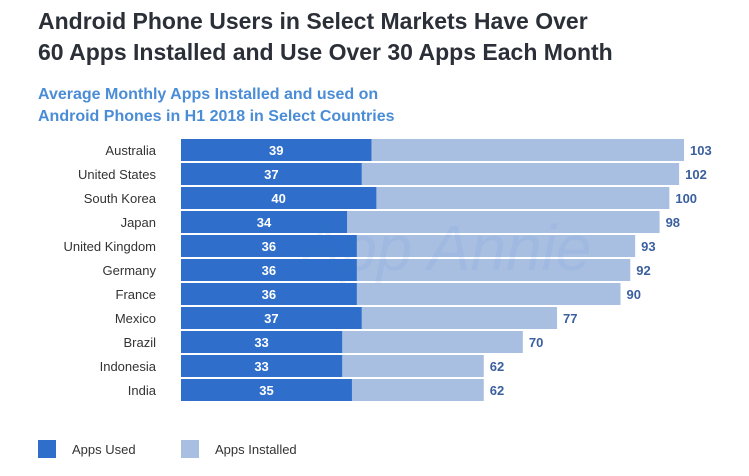 The width and height of the screenshot is (749, 476). Describe the element at coordinates (643, 270) in the screenshot. I see `data-label-installed: 92` at that location.